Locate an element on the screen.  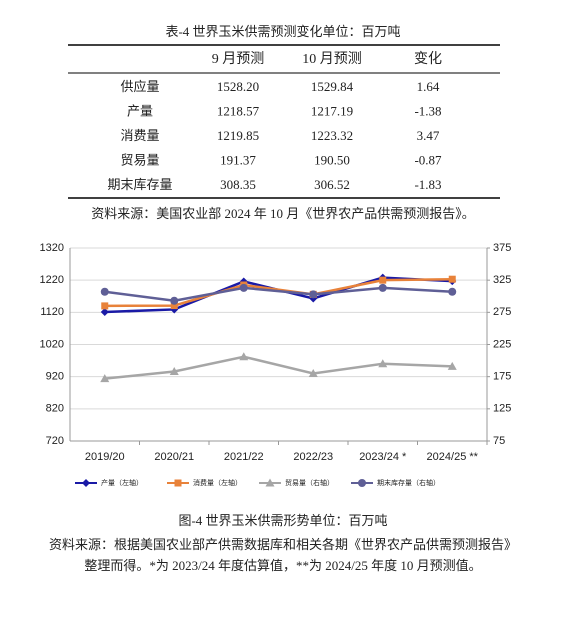
table-cell: 191.37 is located at coordinates (238, 159).